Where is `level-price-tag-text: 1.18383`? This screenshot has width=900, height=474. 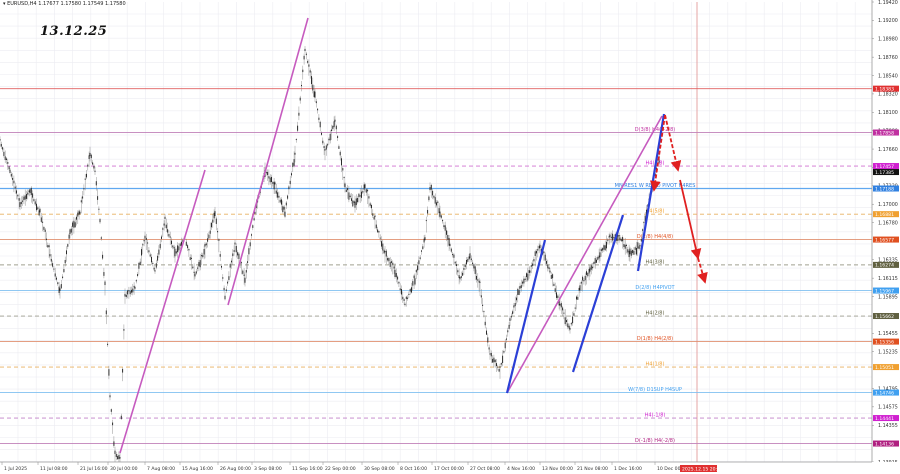
level-price-tag-text: 1.18383 is located at coordinates (884, 89).